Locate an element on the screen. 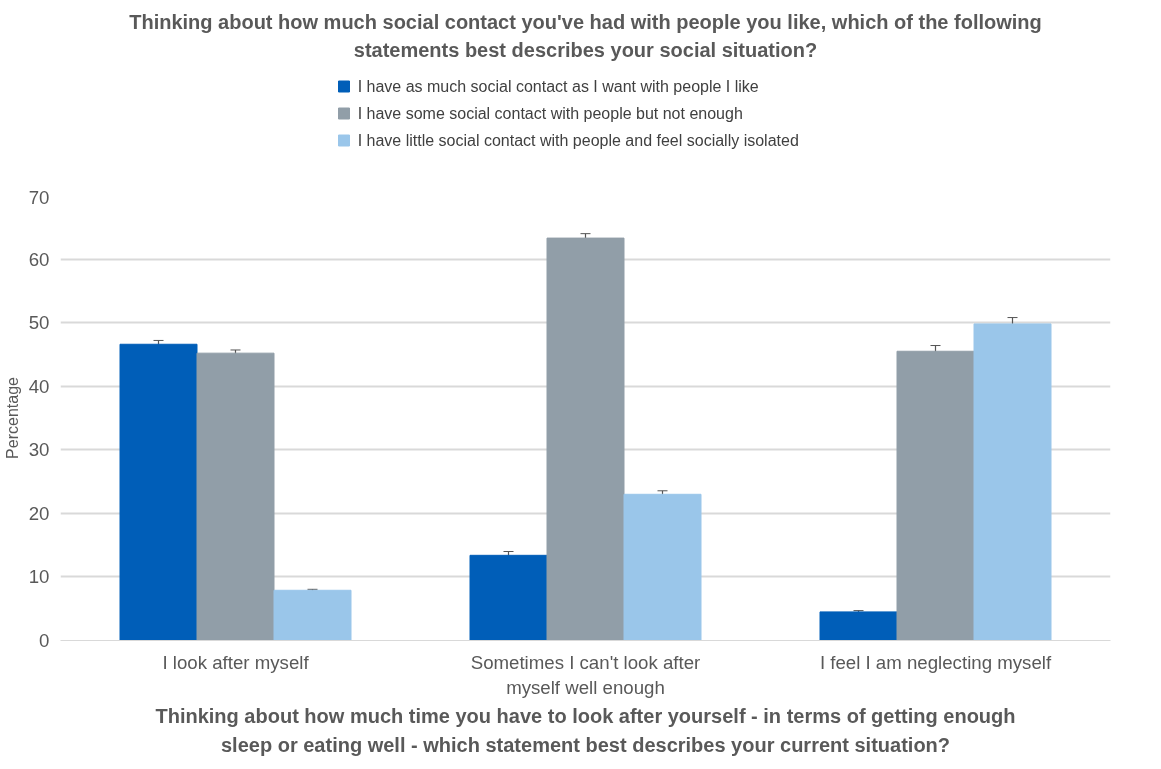 The width and height of the screenshot is (1161, 769). chart-title: Thinking about how much social contact you've had with people you like, which of the following statements best describes your social situation? is located at coordinates (585, 36).